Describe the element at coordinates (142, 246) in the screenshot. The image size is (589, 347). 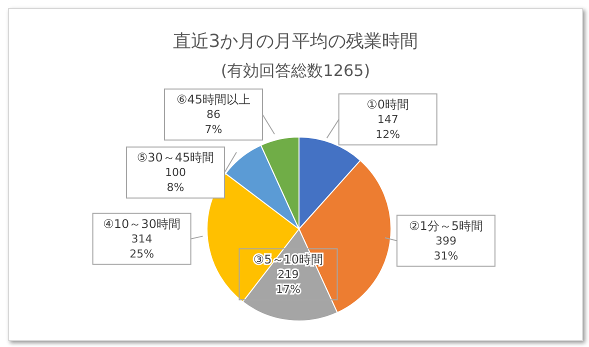
I see `data-label: 314 25%` at that location.